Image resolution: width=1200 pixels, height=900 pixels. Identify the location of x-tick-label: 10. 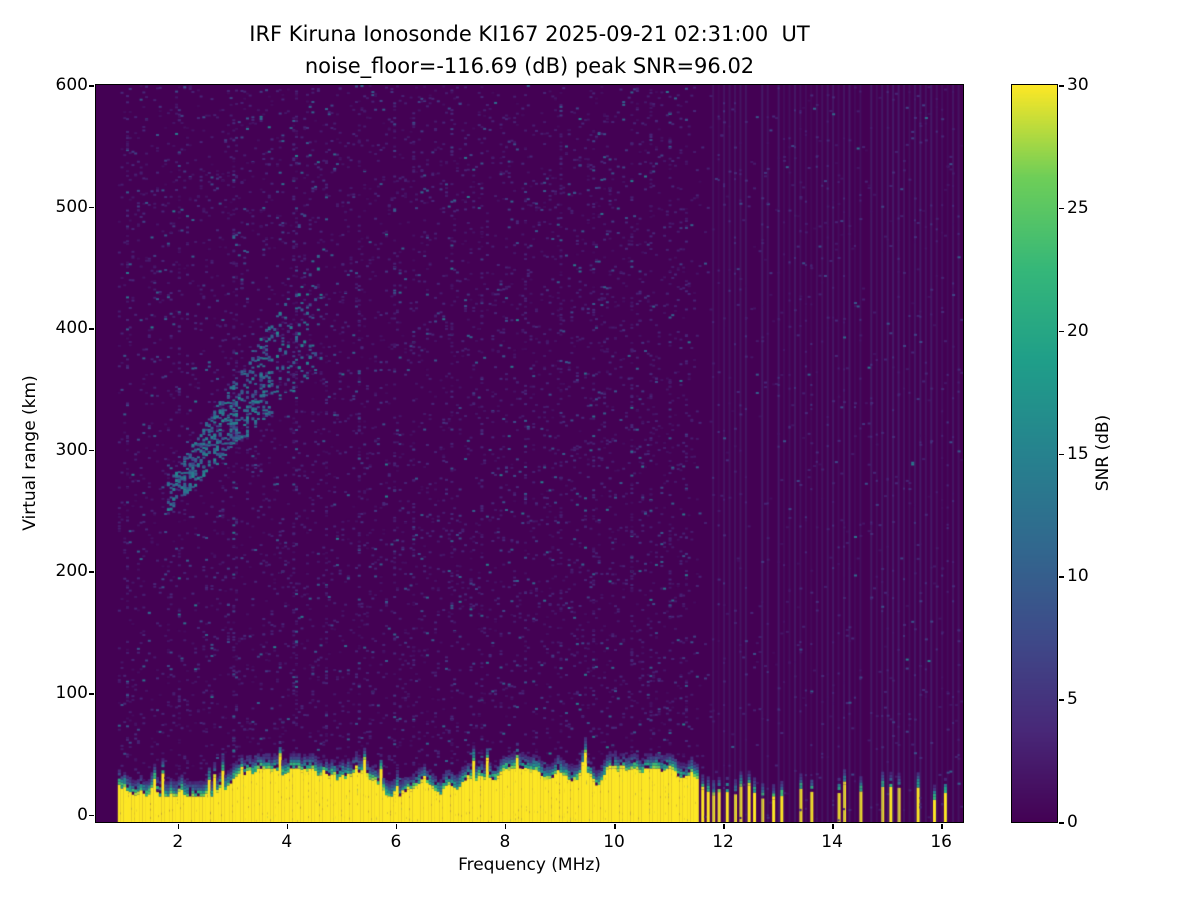
(614, 842).